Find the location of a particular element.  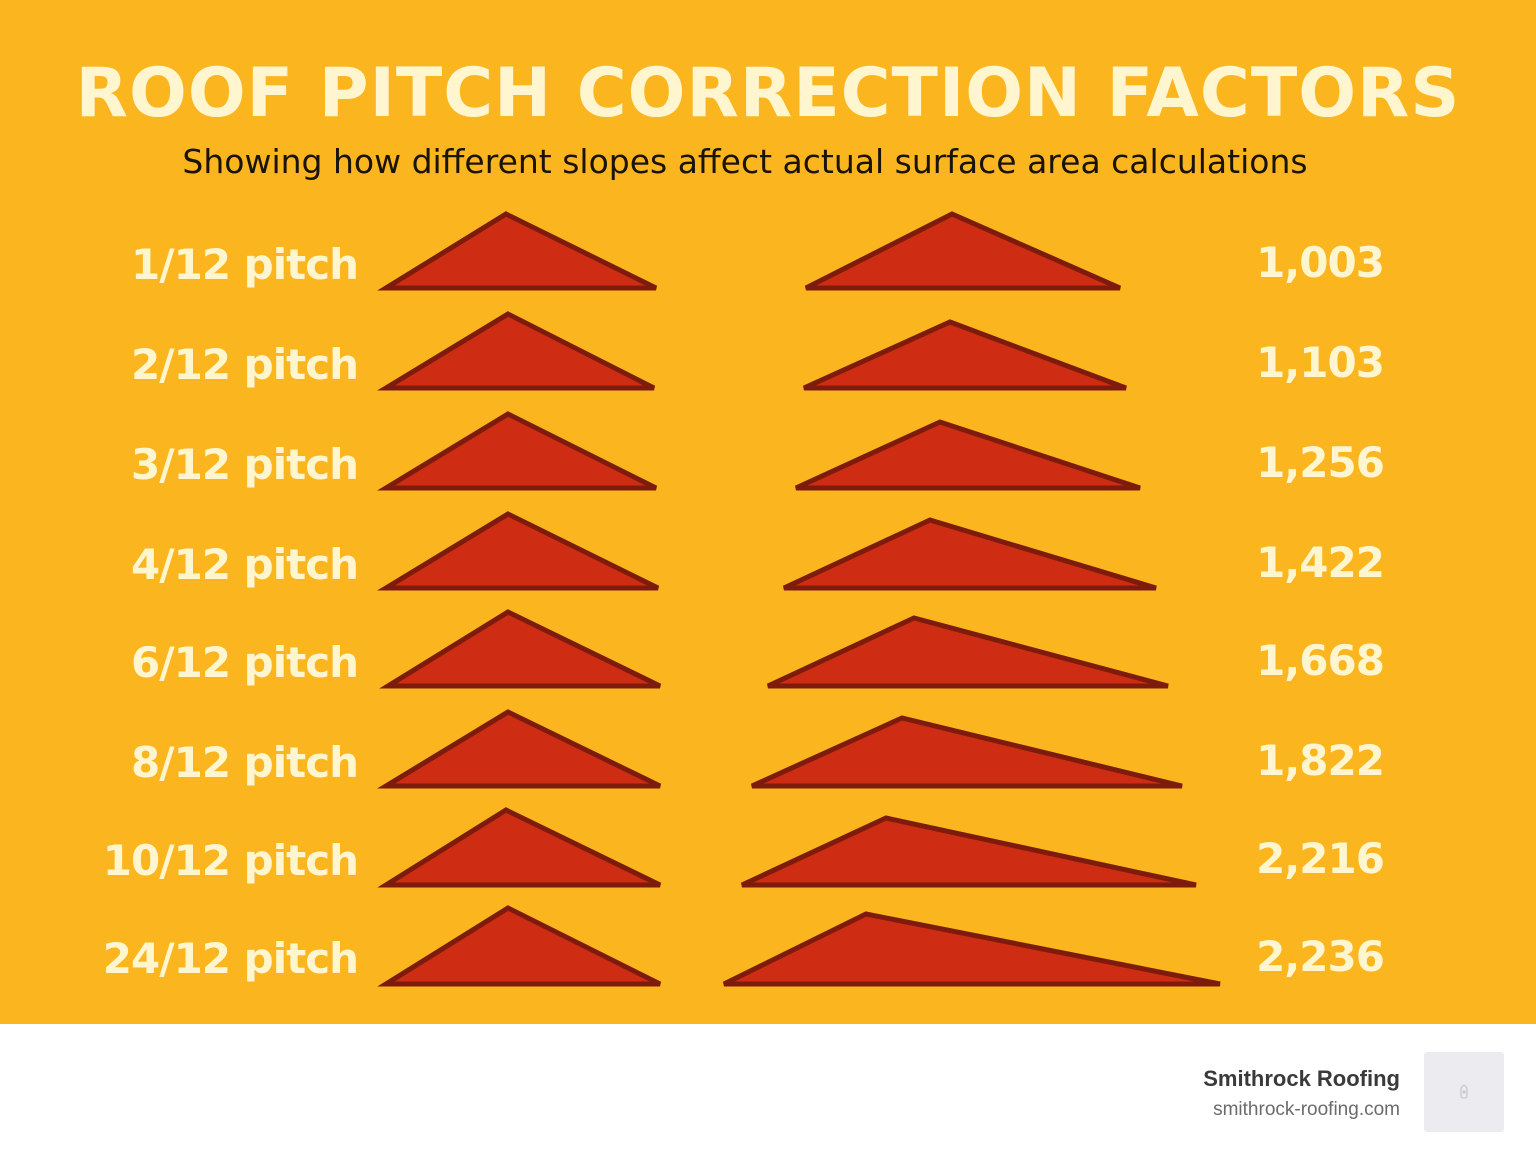

poster-title: ROOF PITCH CORRECTION FACTORS is located at coordinates (768, 93).